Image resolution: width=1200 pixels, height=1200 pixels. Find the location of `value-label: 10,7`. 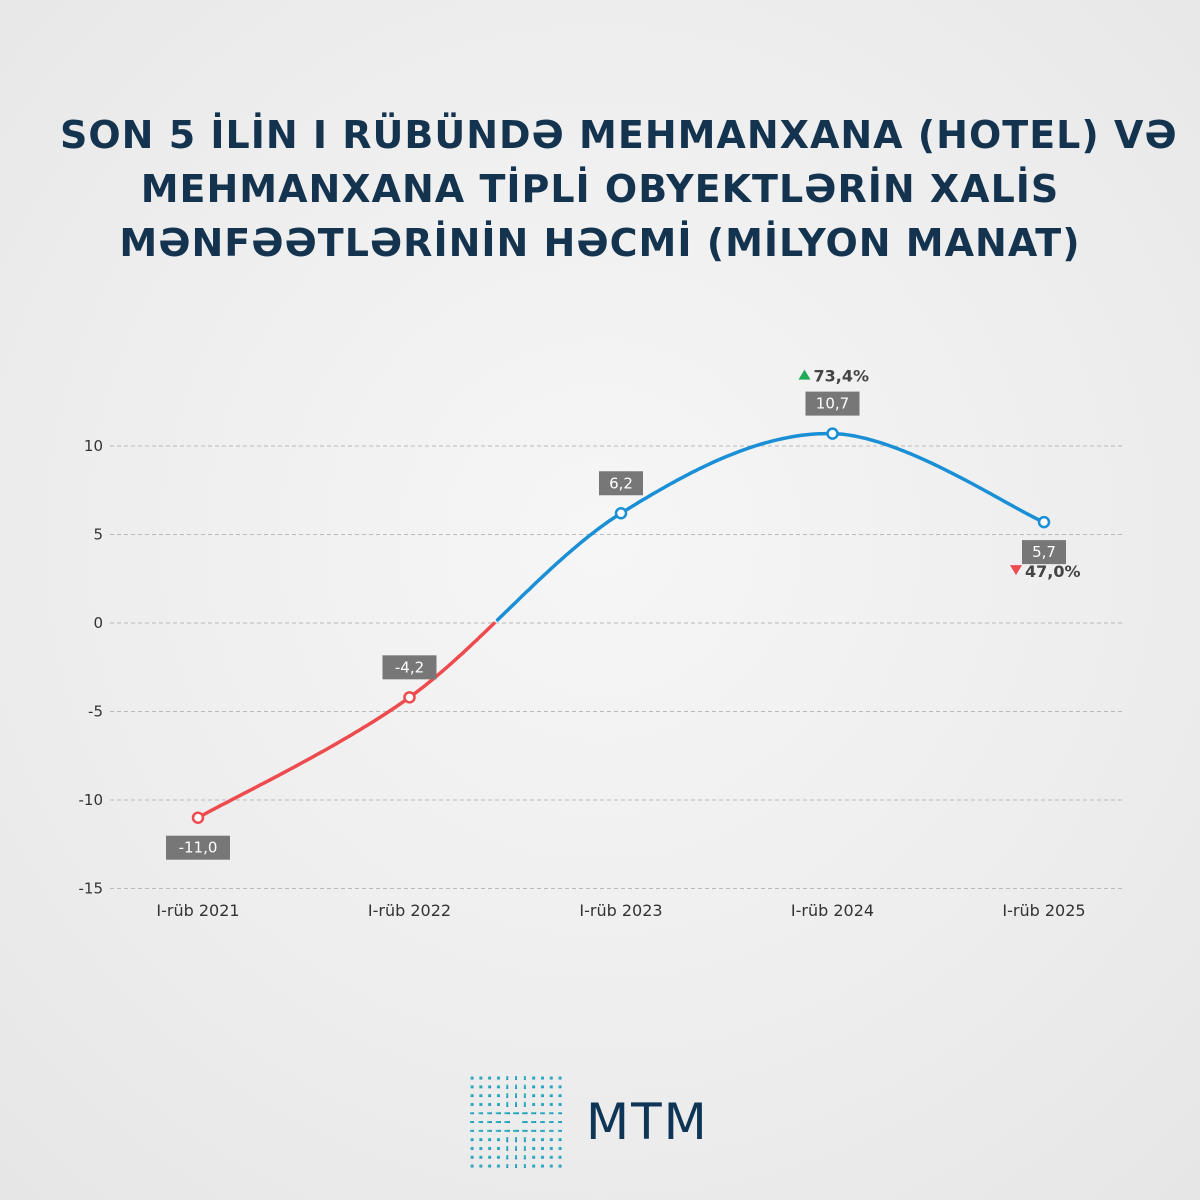

value-label: 10,7 is located at coordinates (832, 404).